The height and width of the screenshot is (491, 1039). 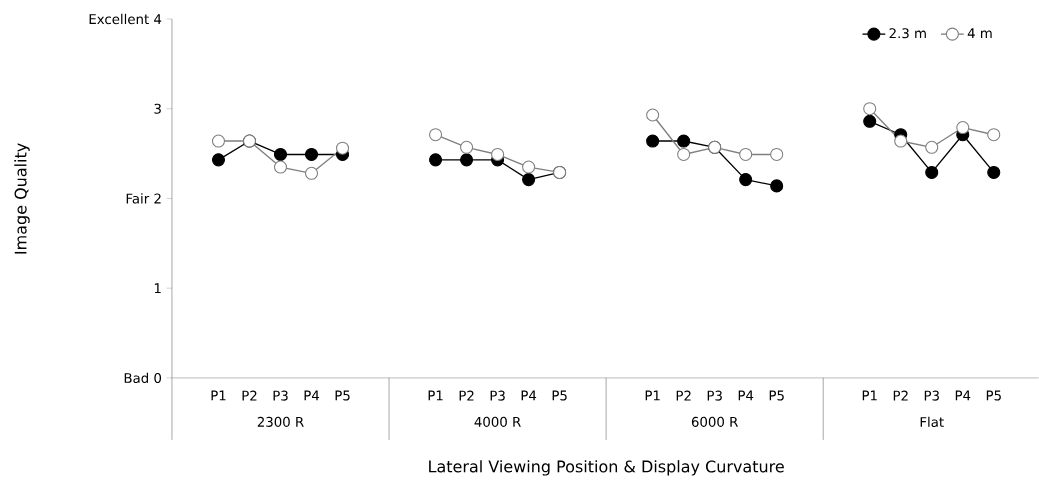 What do you see at coordinates (125, 19) in the screenshot?
I see `y-tick-label: Excellent 4` at bounding box center [125, 19].